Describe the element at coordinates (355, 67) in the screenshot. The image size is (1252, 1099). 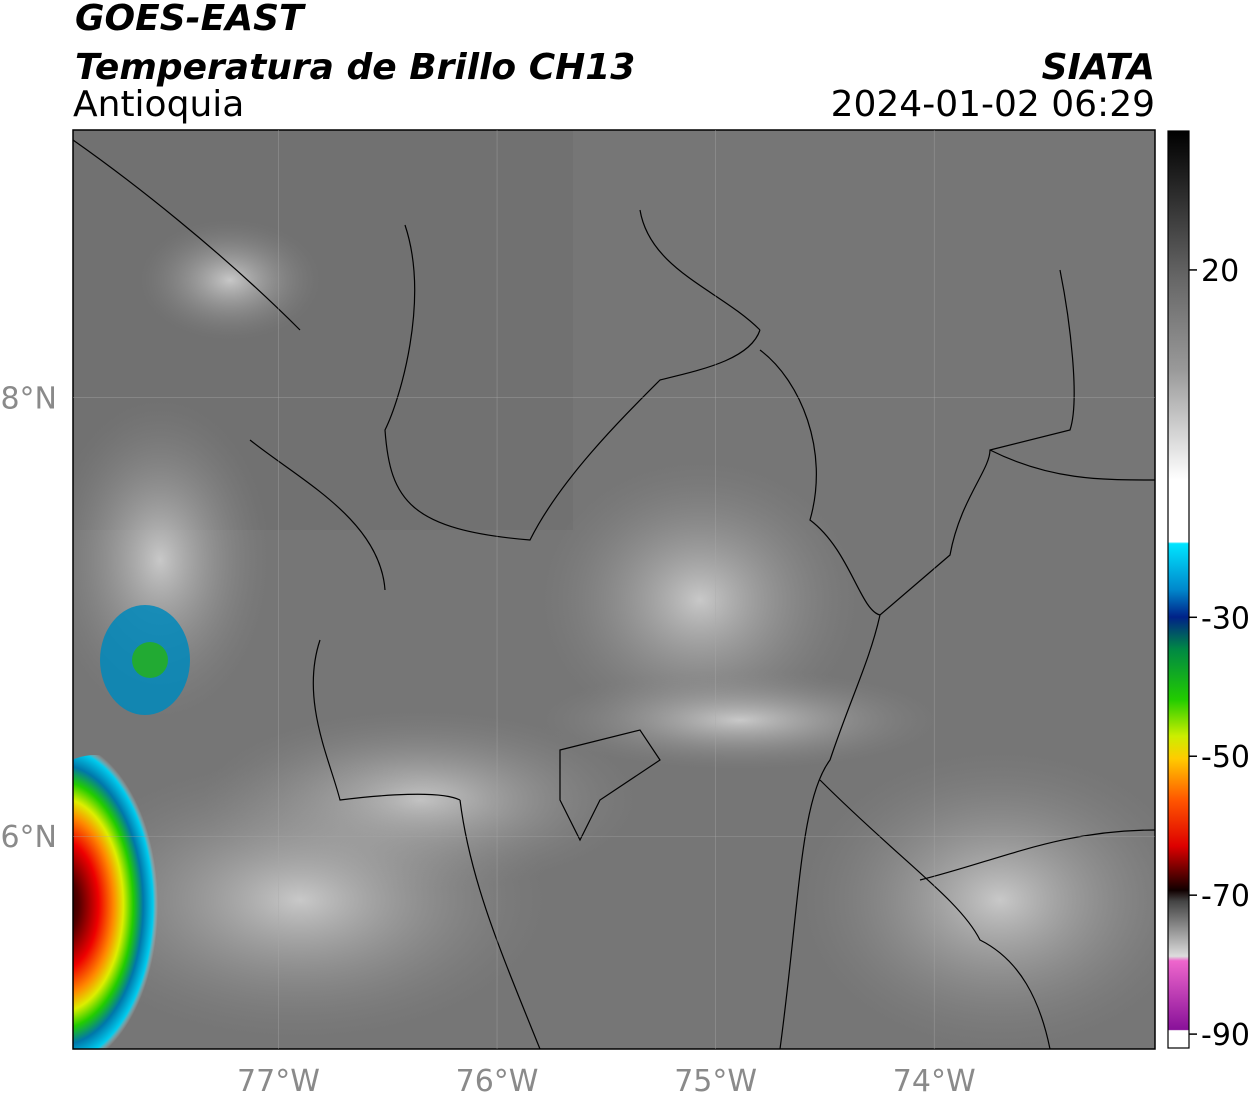
I see `product-title: Temperatura de Brillo CH13` at that location.